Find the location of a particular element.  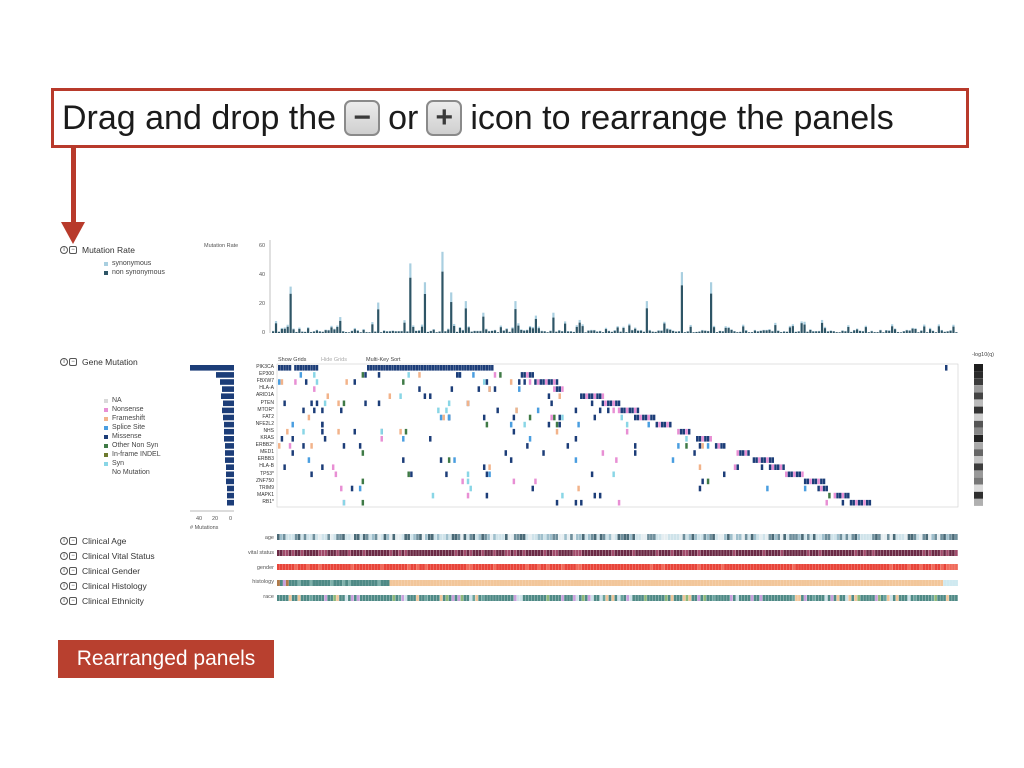

oncoprint-matrix is located at coordinates (617, 436).